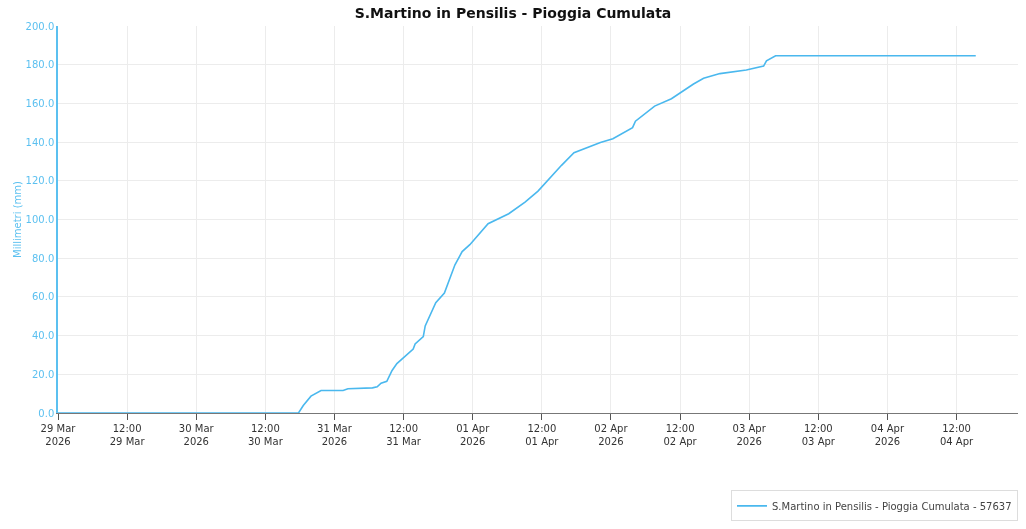 The height and width of the screenshot is (529, 1026). I want to click on legend-label: S.Martino in Pensilis - Pioggia Cumulata - 57637, so click(892, 506).